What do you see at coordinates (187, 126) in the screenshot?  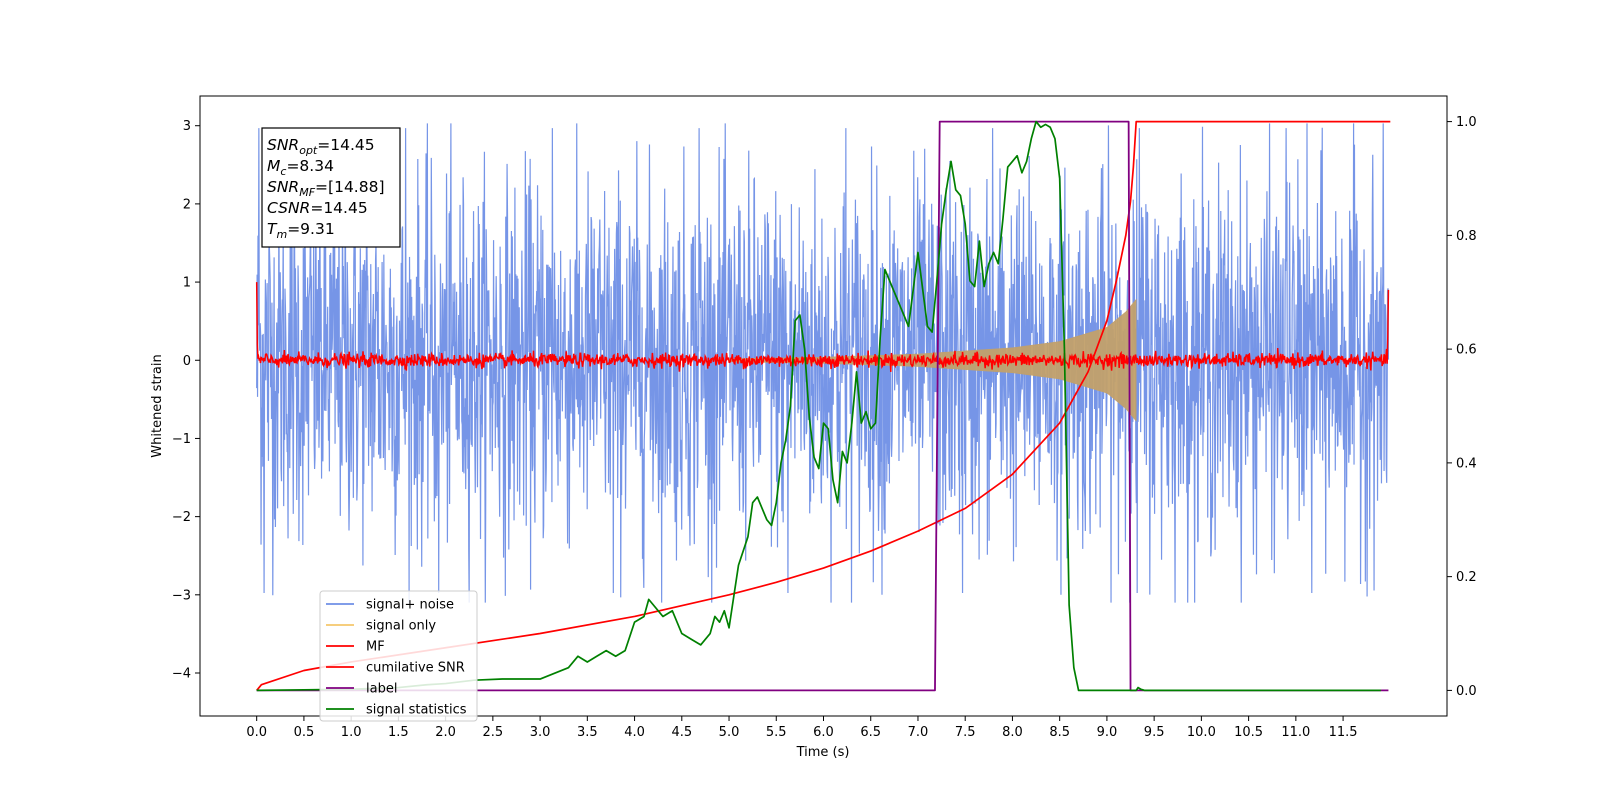 I see `y-tick-label: 3` at bounding box center [187, 126].